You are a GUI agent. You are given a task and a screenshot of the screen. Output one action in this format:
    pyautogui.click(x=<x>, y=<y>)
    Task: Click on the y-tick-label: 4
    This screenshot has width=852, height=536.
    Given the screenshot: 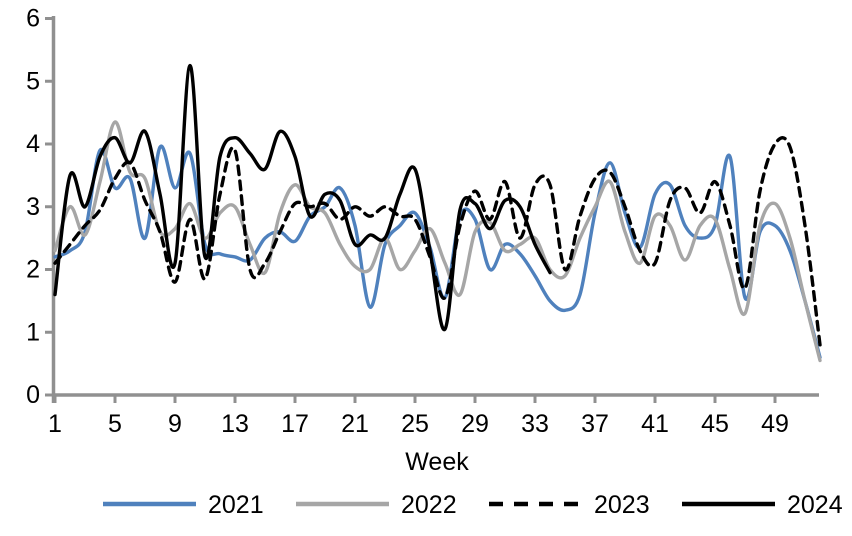 What is the action you would take?
    pyautogui.click(x=33, y=144)
    